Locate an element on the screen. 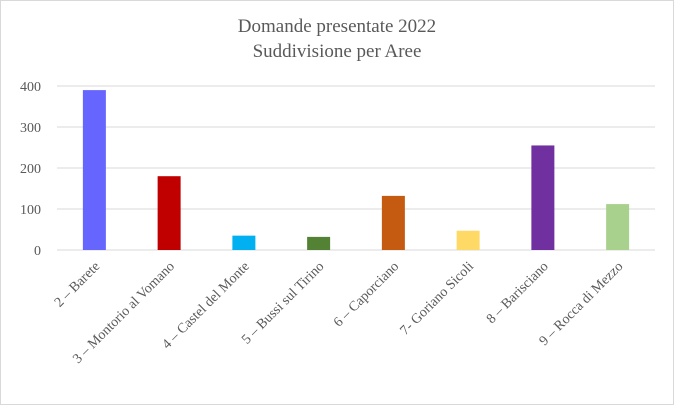  category-label: 8 – Barisciano is located at coordinates (518, 293).